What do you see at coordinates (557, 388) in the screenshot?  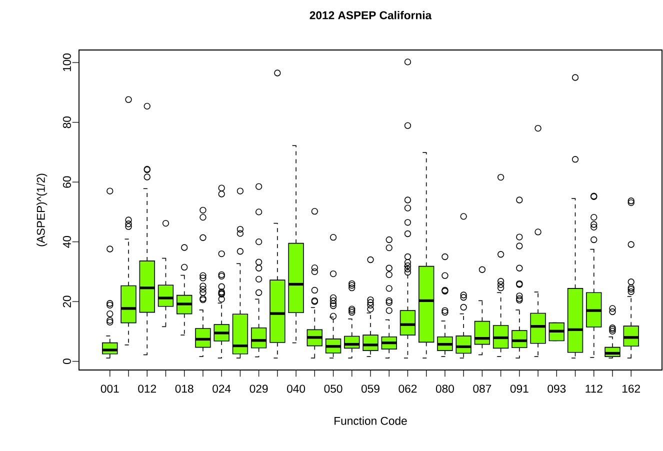 I see `x-tick-label: 093` at bounding box center [557, 388].